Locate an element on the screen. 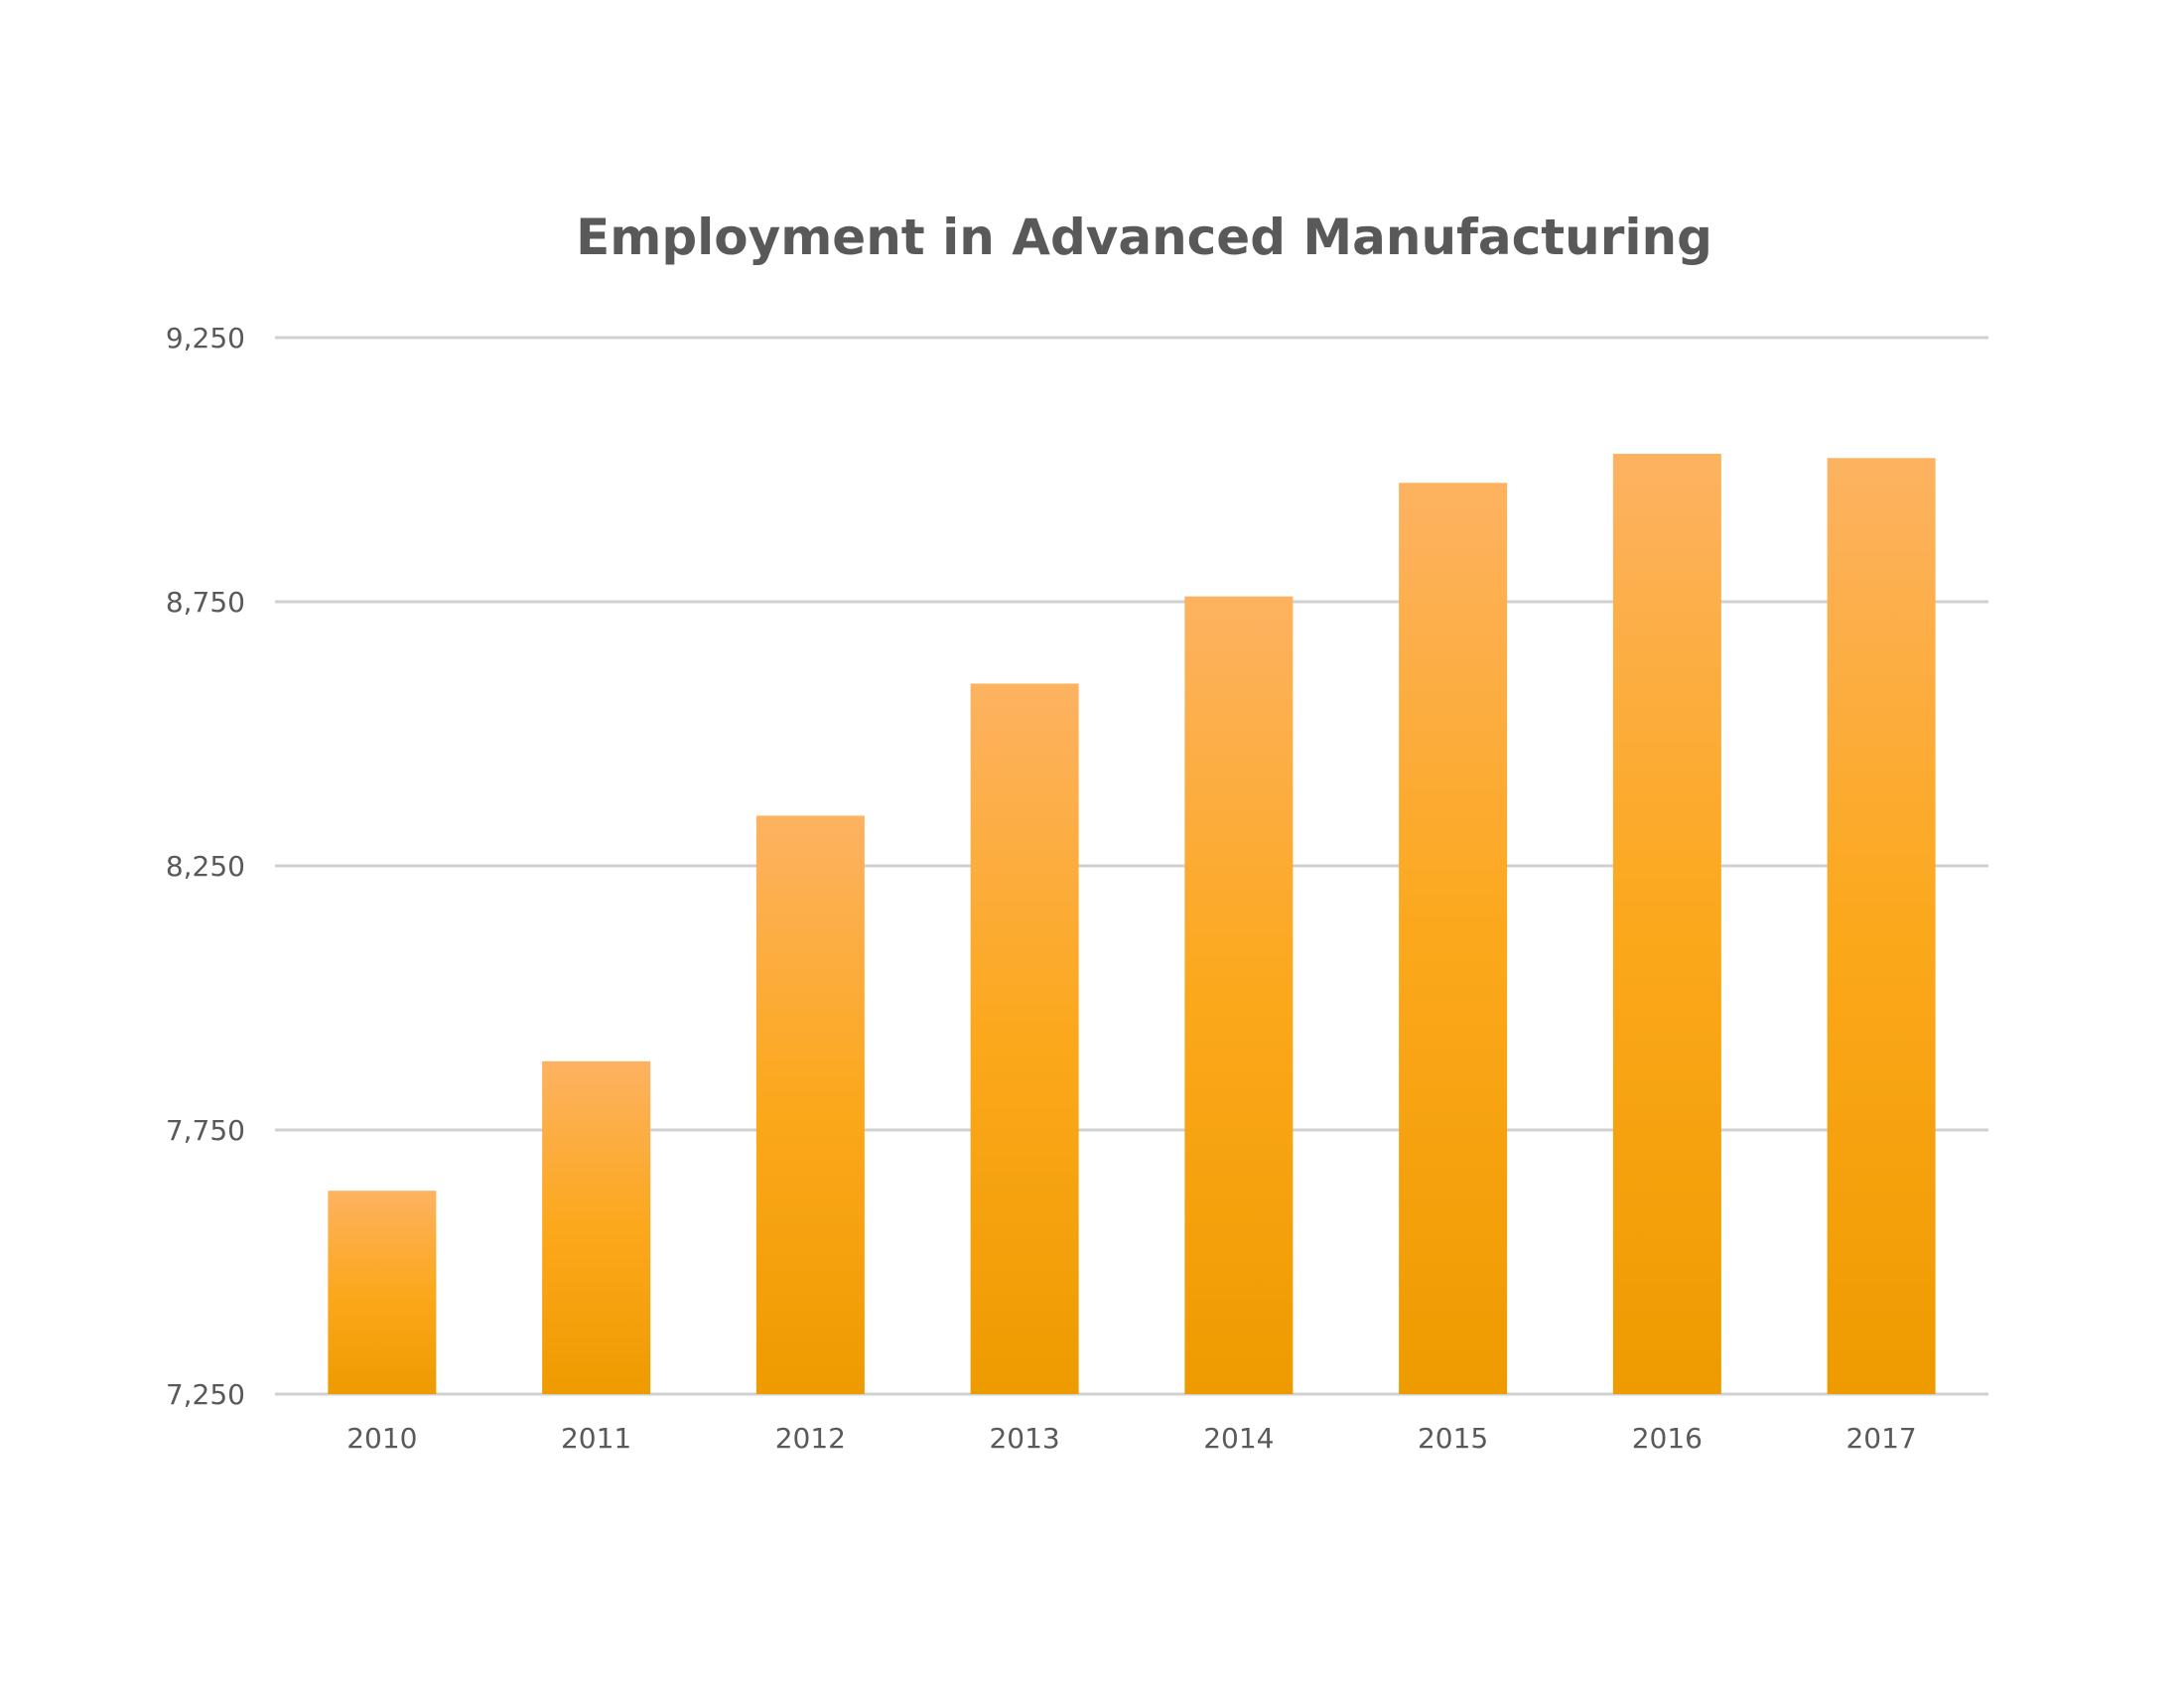  x-tick-label: 2011 is located at coordinates (596, 1438).